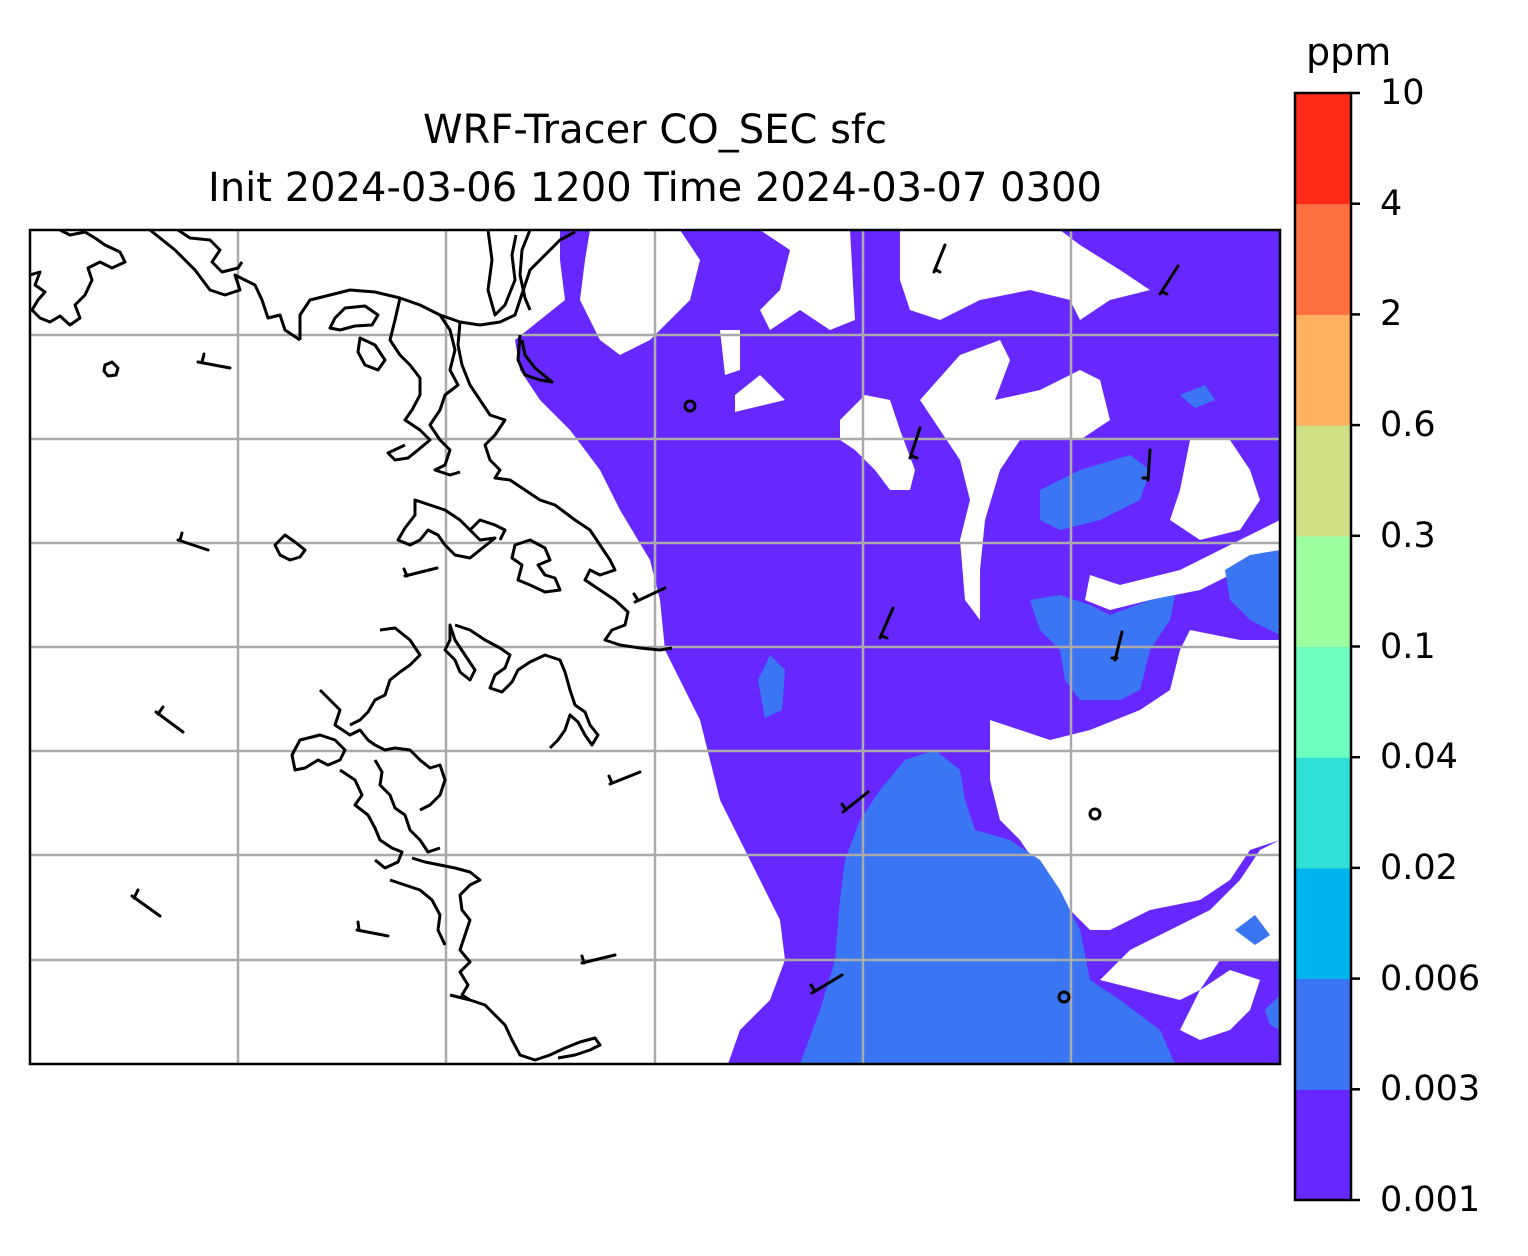  I want to click on colorbar-tick-label: 0.003, so click(1430, 1089).